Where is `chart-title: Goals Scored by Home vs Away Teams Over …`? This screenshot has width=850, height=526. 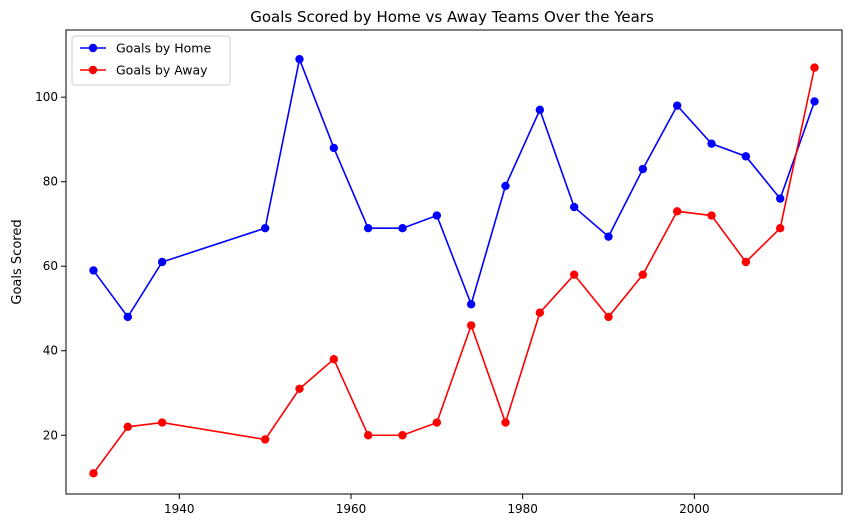 chart-title: Goals Scored by Home vs Away Teams Over … is located at coordinates (452, 17).